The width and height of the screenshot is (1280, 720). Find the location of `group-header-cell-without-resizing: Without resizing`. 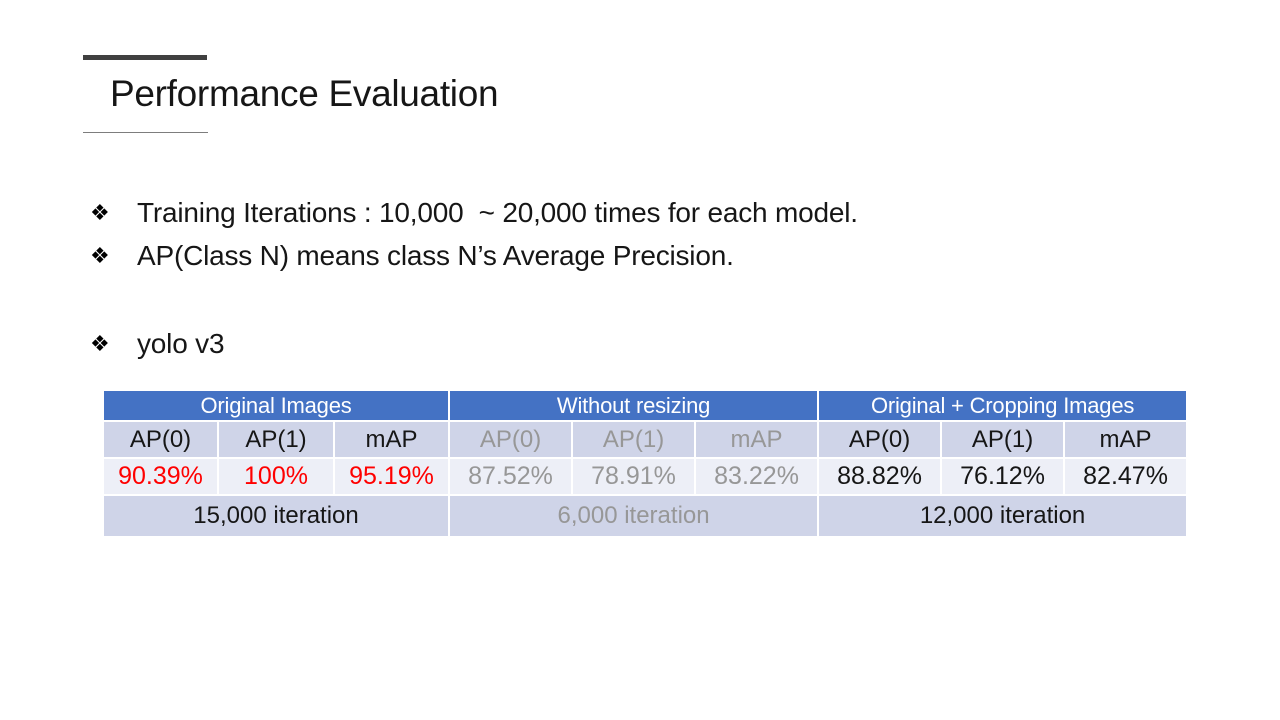

group-header-cell-without-resizing: Without resizing is located at coordinates (634, 405).